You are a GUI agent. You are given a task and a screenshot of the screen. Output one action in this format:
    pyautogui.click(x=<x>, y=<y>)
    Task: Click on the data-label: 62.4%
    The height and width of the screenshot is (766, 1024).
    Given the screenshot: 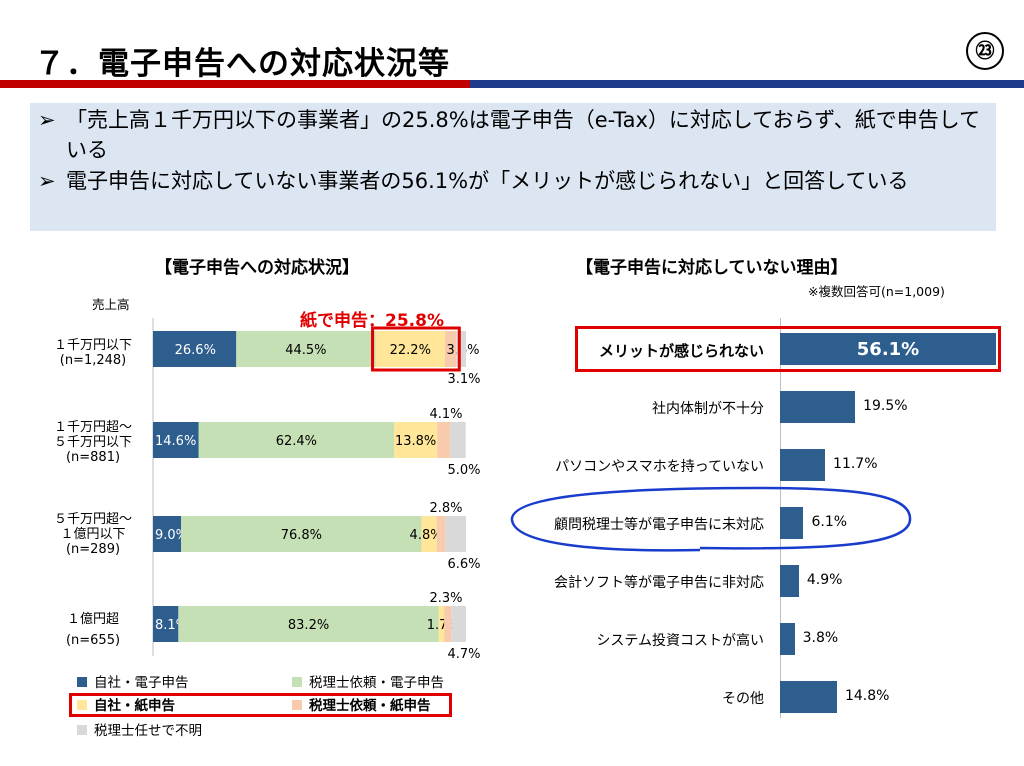 What is the action you would take?
    pyautogui.click(x=296, y=441)
    